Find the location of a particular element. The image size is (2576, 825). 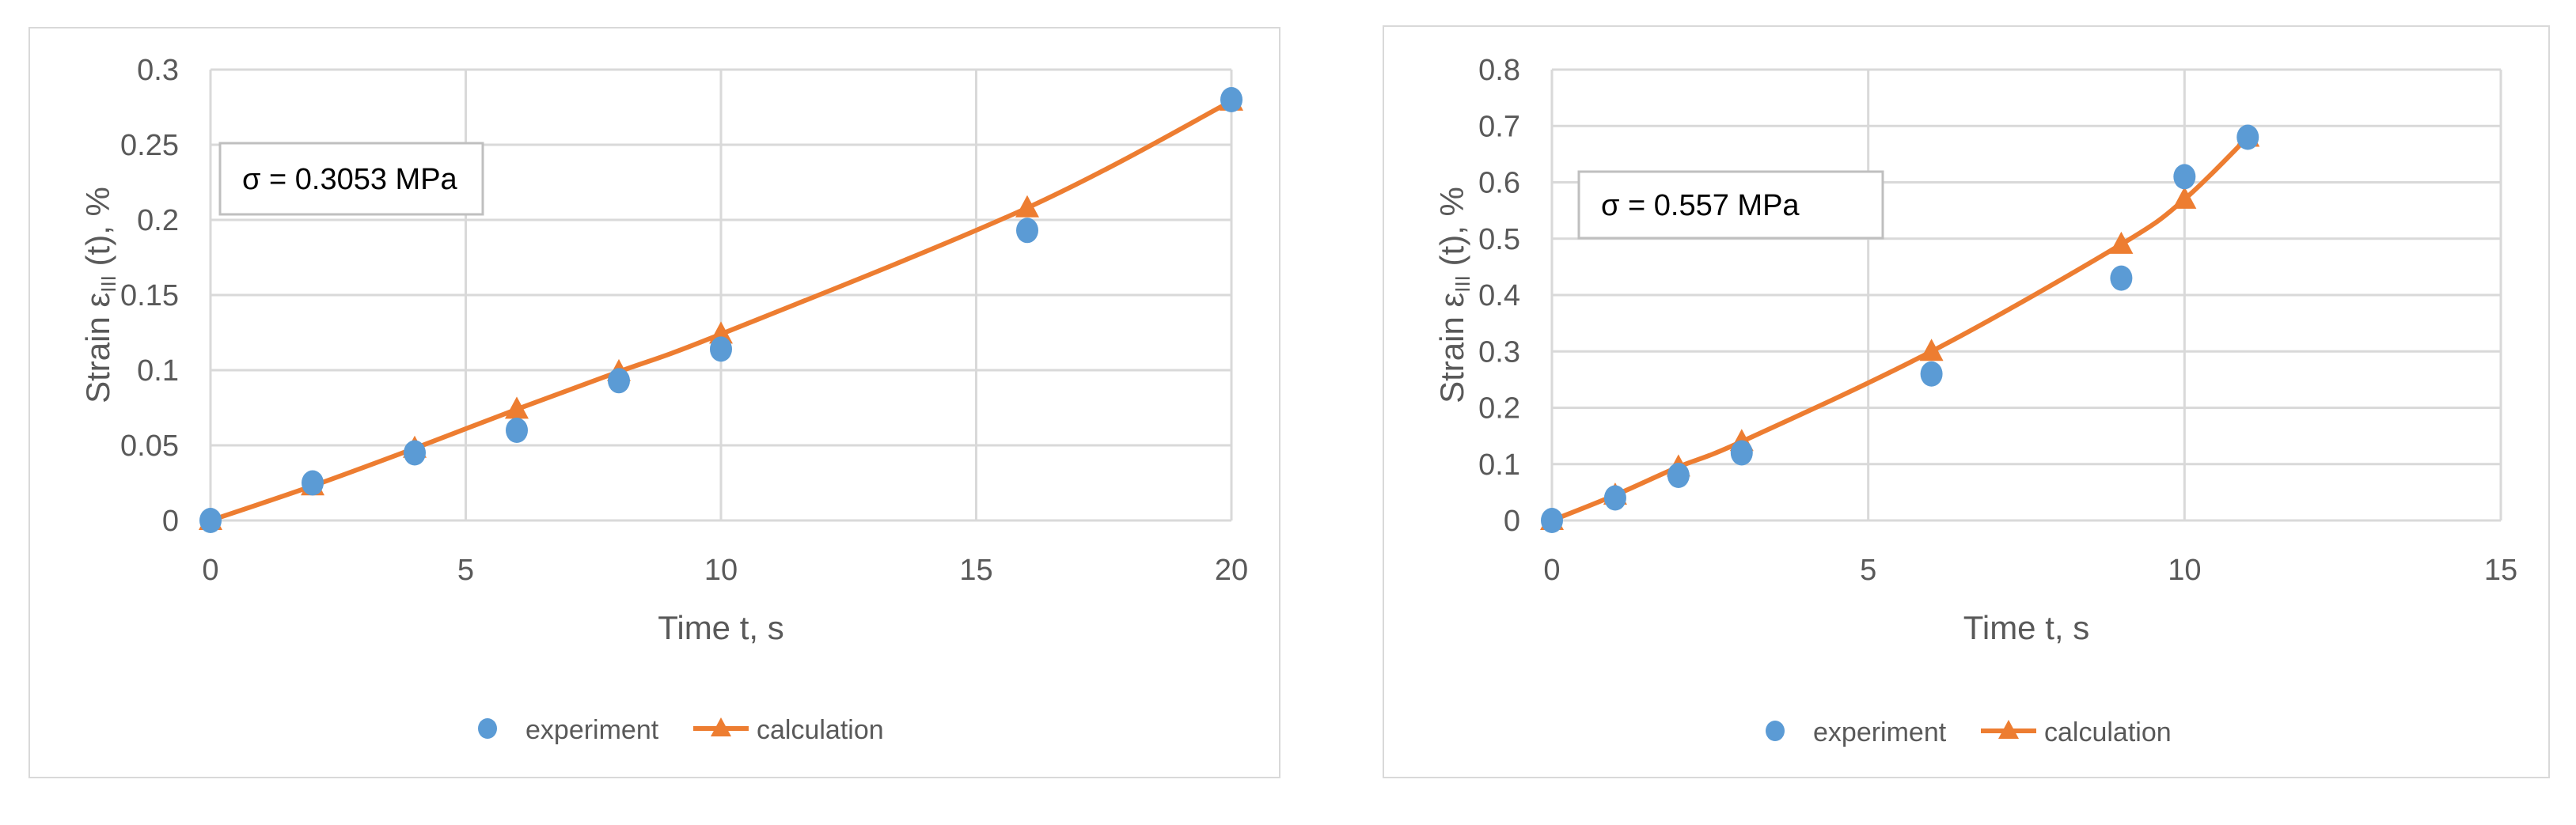

x-tick-labels: 0 5 10 15 is located at coordinates (2030, 570).